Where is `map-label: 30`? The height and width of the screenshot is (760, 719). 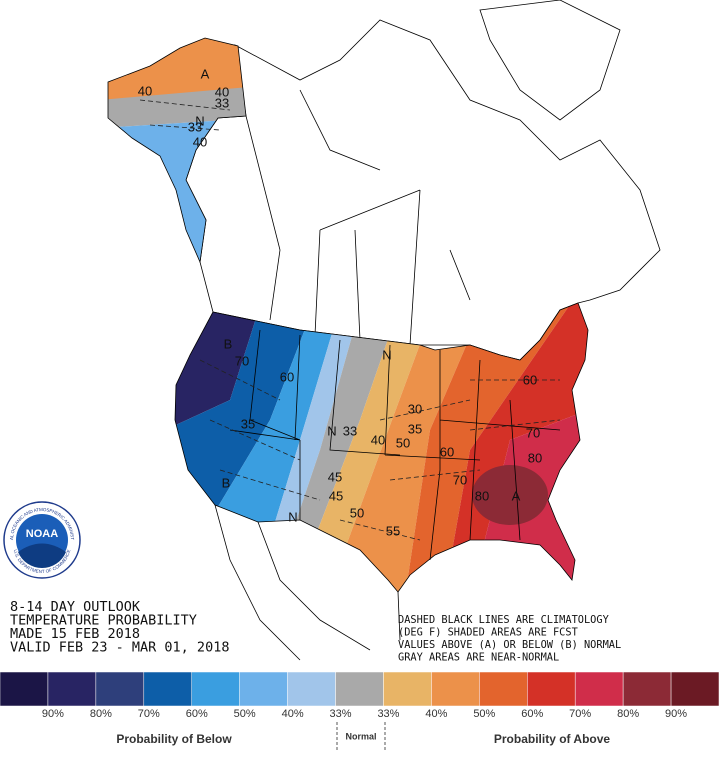 map-label: 30 is located at coordinates (415, 408).